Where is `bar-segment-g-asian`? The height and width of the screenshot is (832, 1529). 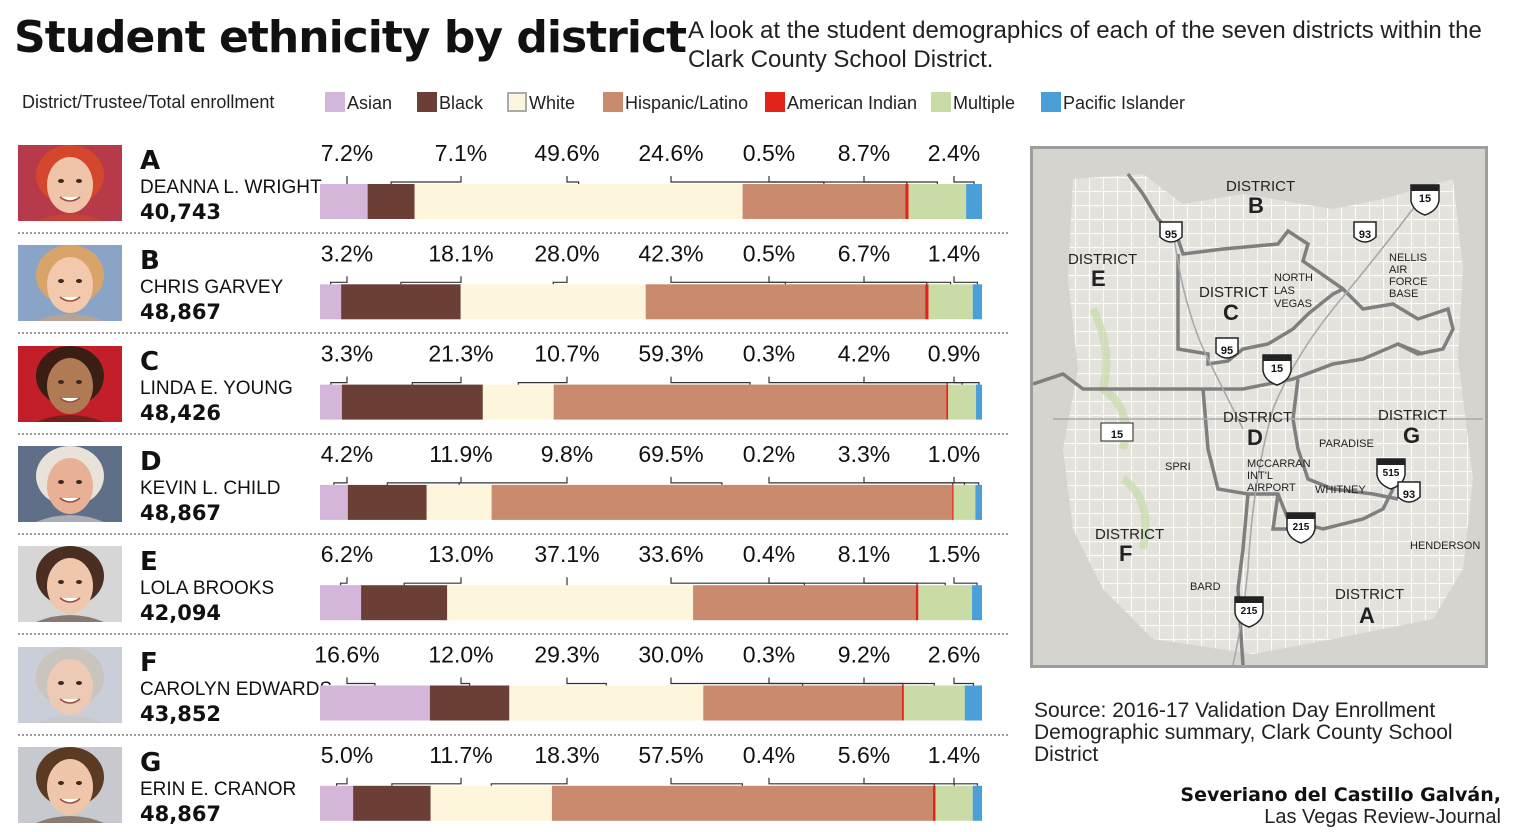
bar-segment-g-asian is located at coordinates (337, 803).